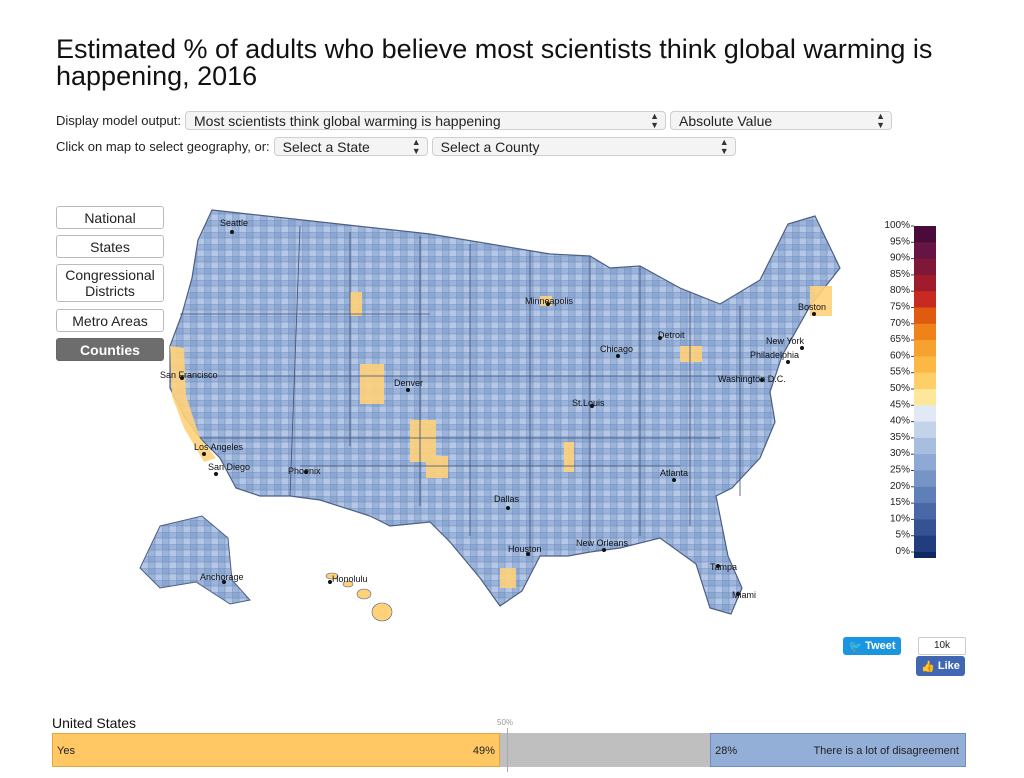 Image resolution: width=1024 pixels, height=778 pixels. I want to click on city-label: St.Louis, so click(588, 403).